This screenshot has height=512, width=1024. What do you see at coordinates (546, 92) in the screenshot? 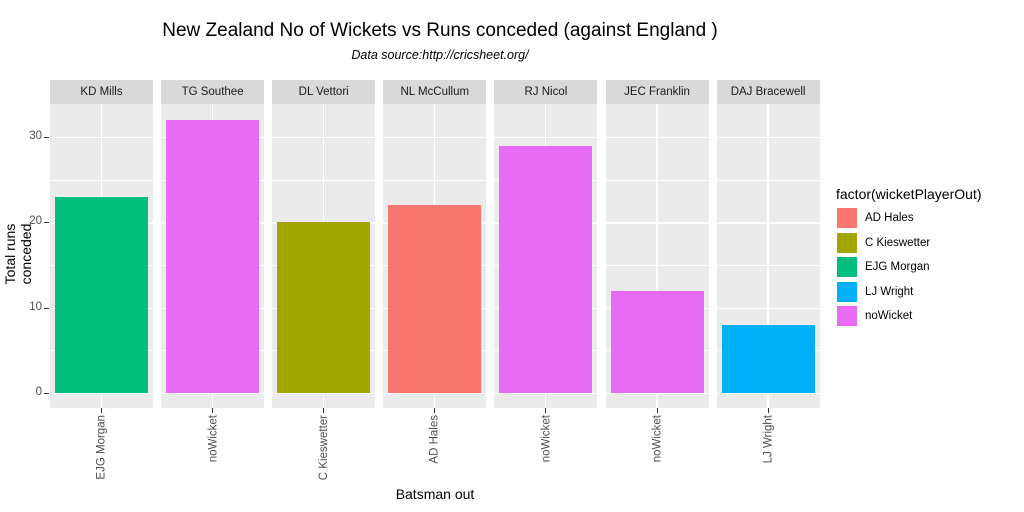
I see `facet-strip-label: RJ Nicol` at bounding box center [546, 92].